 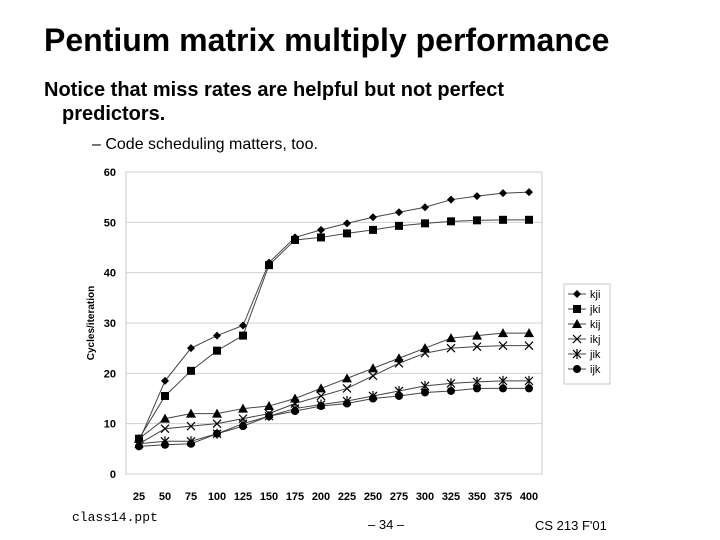 I want to click on series-line-ikj, so click(x=333, y=395).